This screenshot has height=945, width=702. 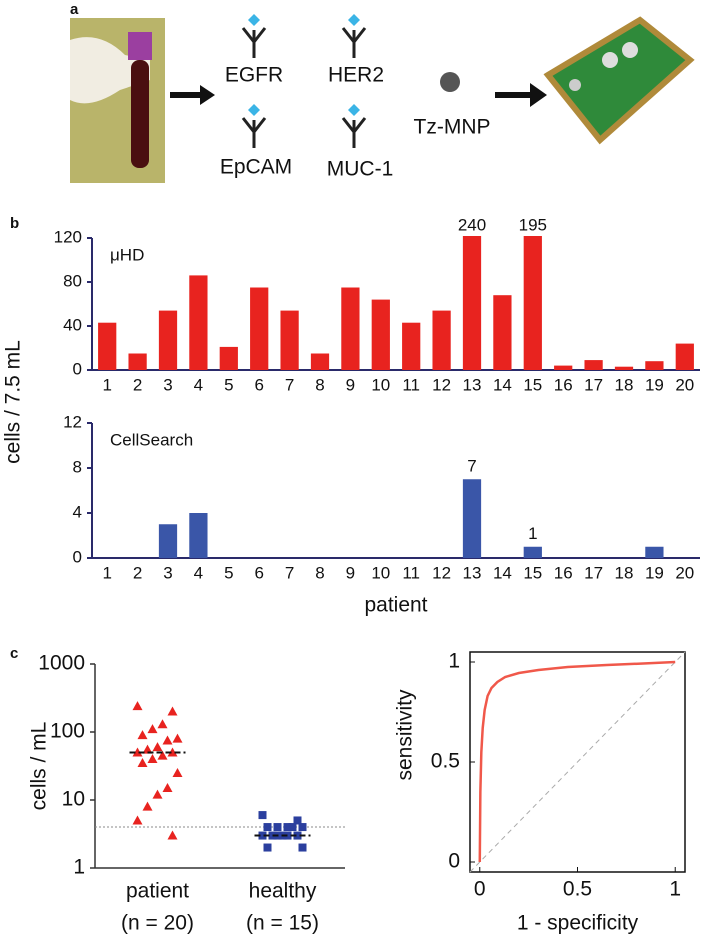 I want to click on y-tick-label: 8, so click(x=77, y=466).